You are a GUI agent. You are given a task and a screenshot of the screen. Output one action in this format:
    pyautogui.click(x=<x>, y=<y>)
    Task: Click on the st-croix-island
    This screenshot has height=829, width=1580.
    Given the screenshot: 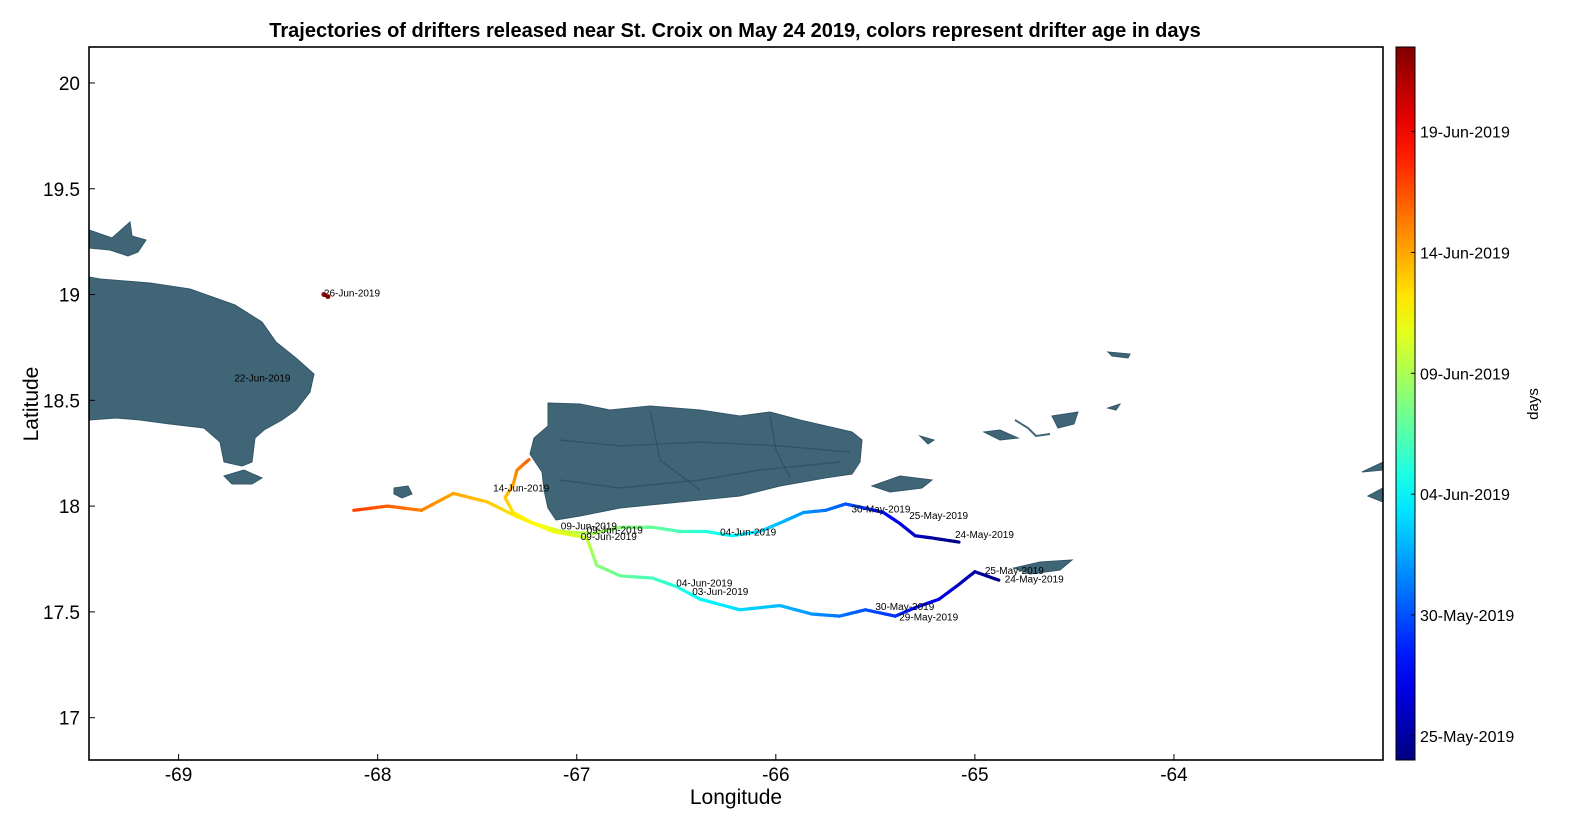 What is the action you would take?
    pyautogui.click(x=1043, y=567)
    